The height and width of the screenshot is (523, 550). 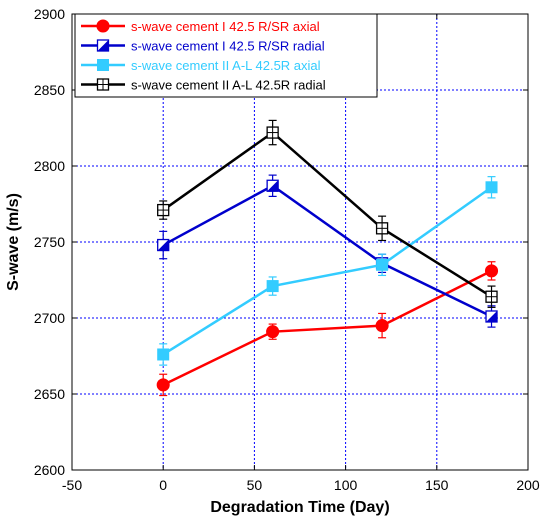 I want to click on y-tick-label: 2900, so click(x=49, y=14).